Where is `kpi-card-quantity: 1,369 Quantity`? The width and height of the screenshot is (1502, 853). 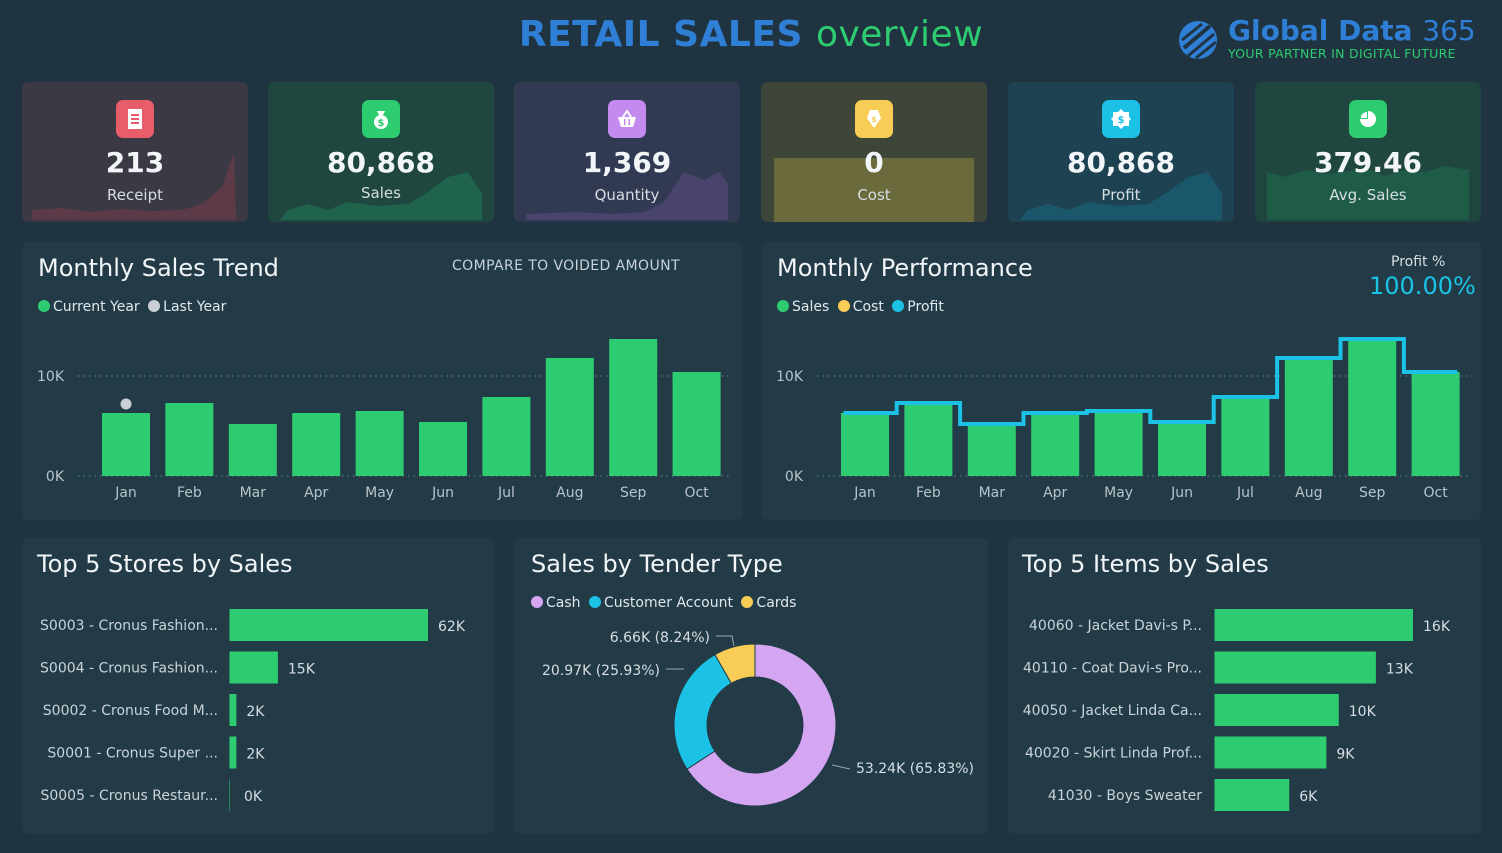 kpi-card-quantity: 1,369 Quantity is located at coordinates (627, 152).